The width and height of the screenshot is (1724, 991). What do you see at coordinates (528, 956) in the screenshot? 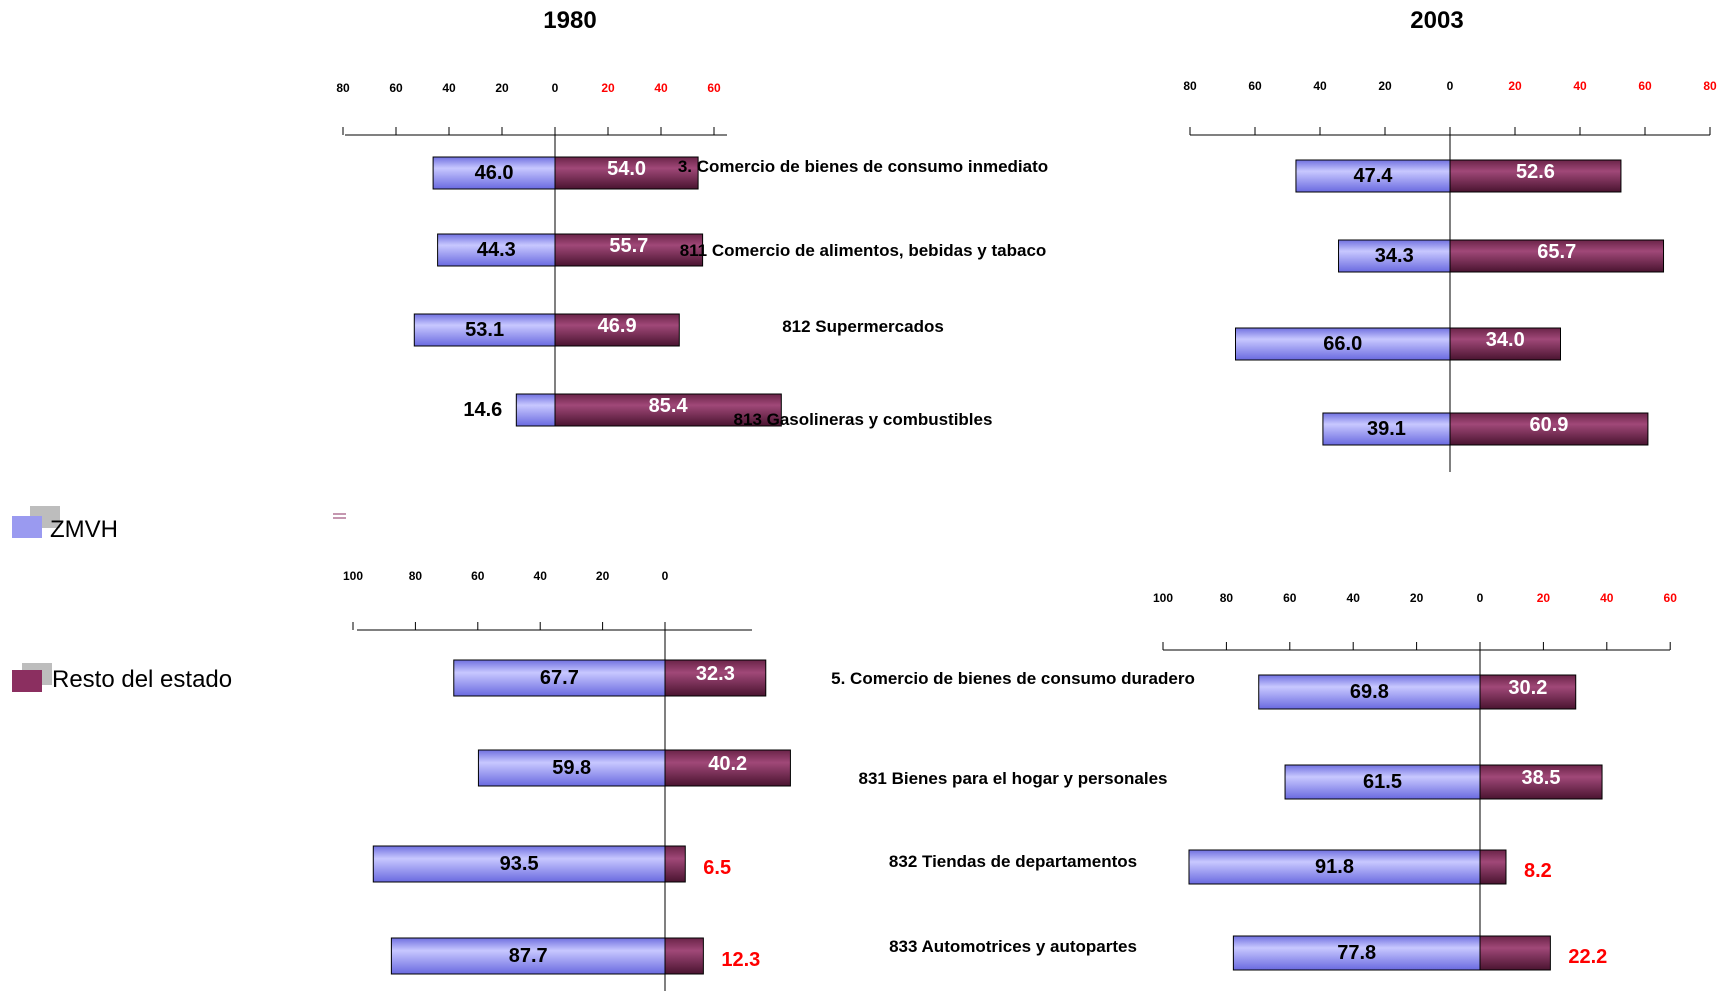
I see `data-label-zmvh: 87.7` at bounding box center [528, 956].